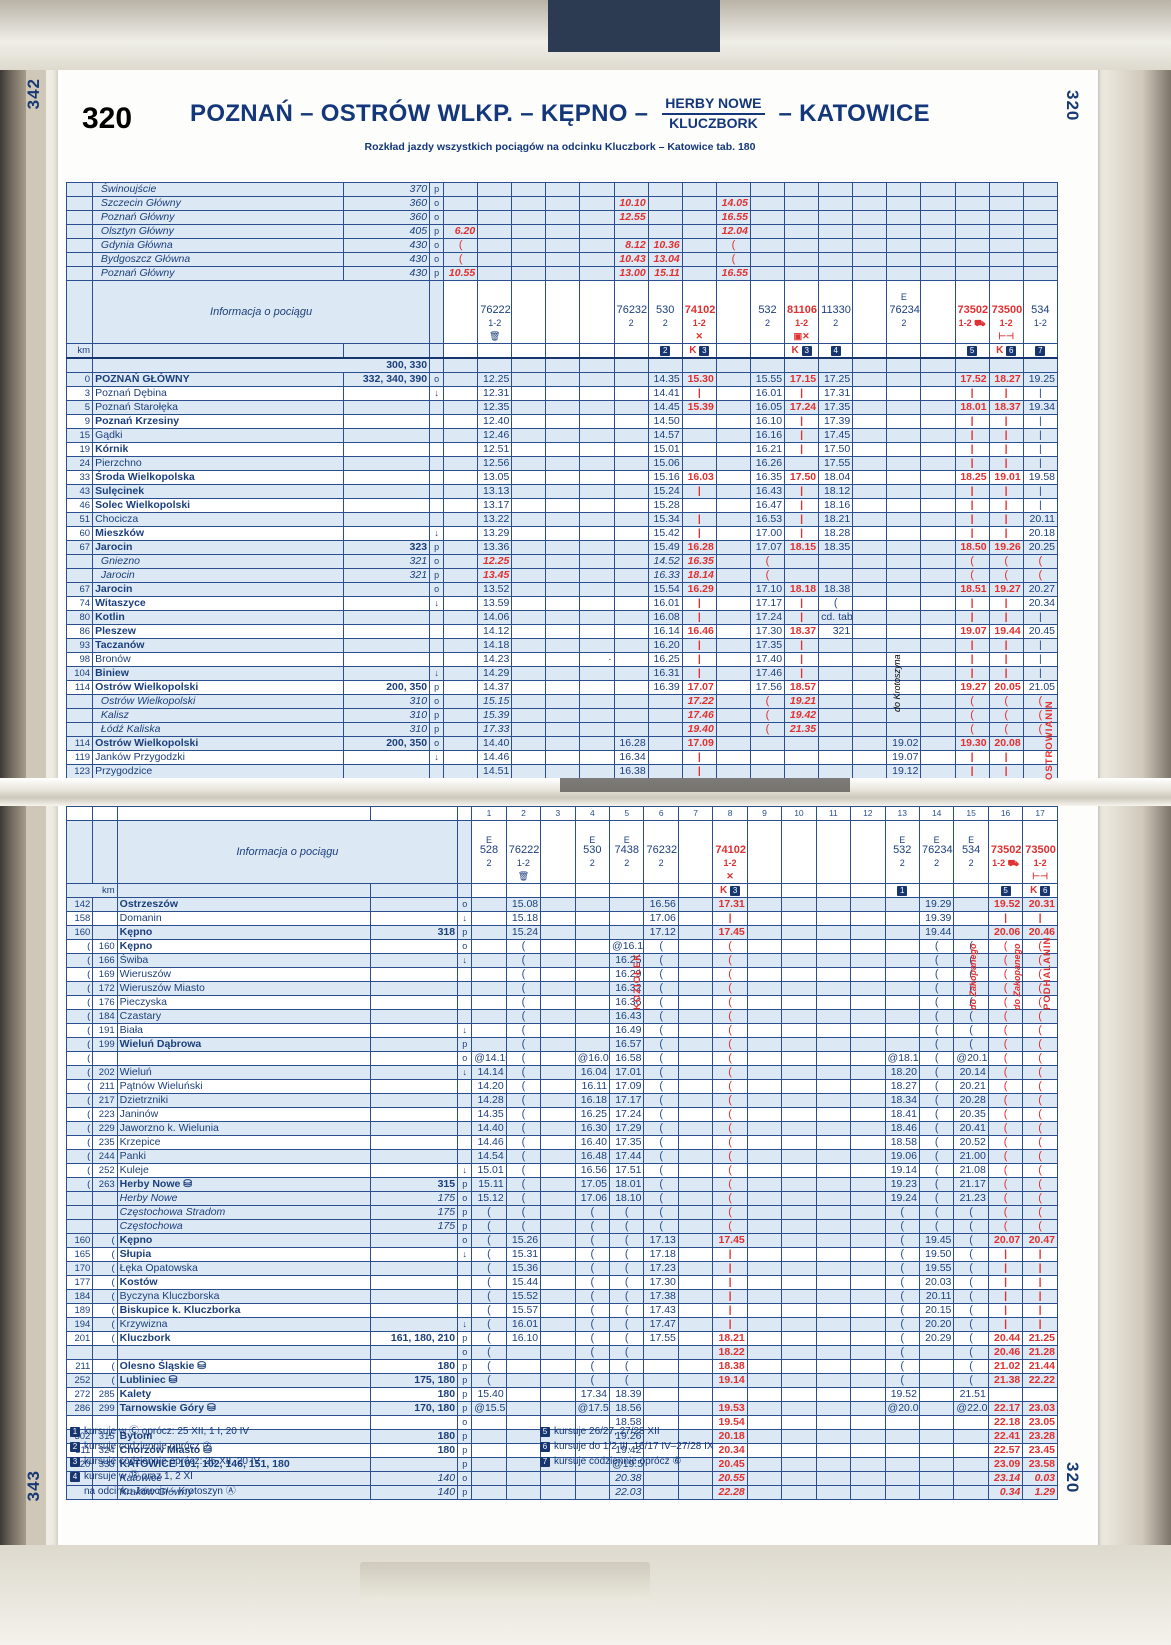 This screenshot has height=1645, width=1171. What do you see at coordinates (699, 351) in the screenshot?
I see `train-mark-cell: K 3` at bounding box center [699, 351].